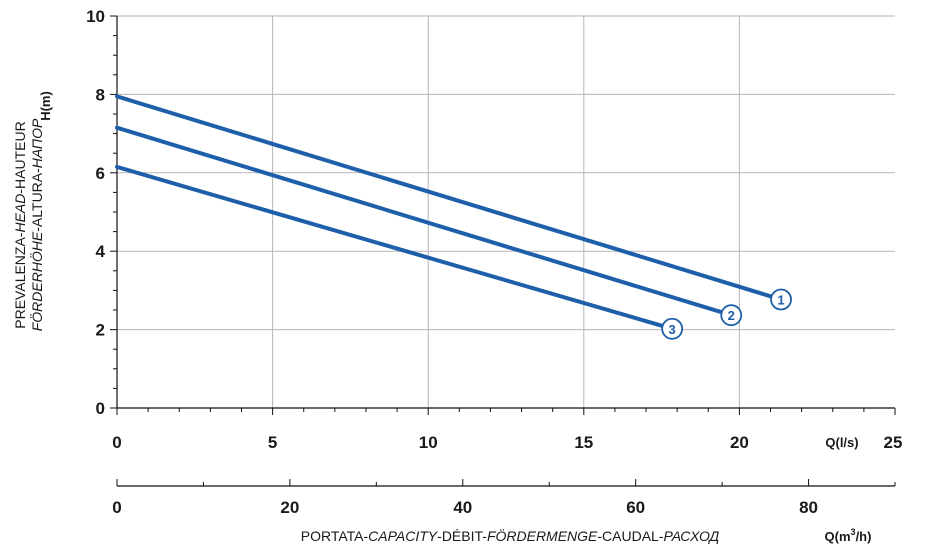  I want to click on x2-tick-label: 60, so click(635, 507).